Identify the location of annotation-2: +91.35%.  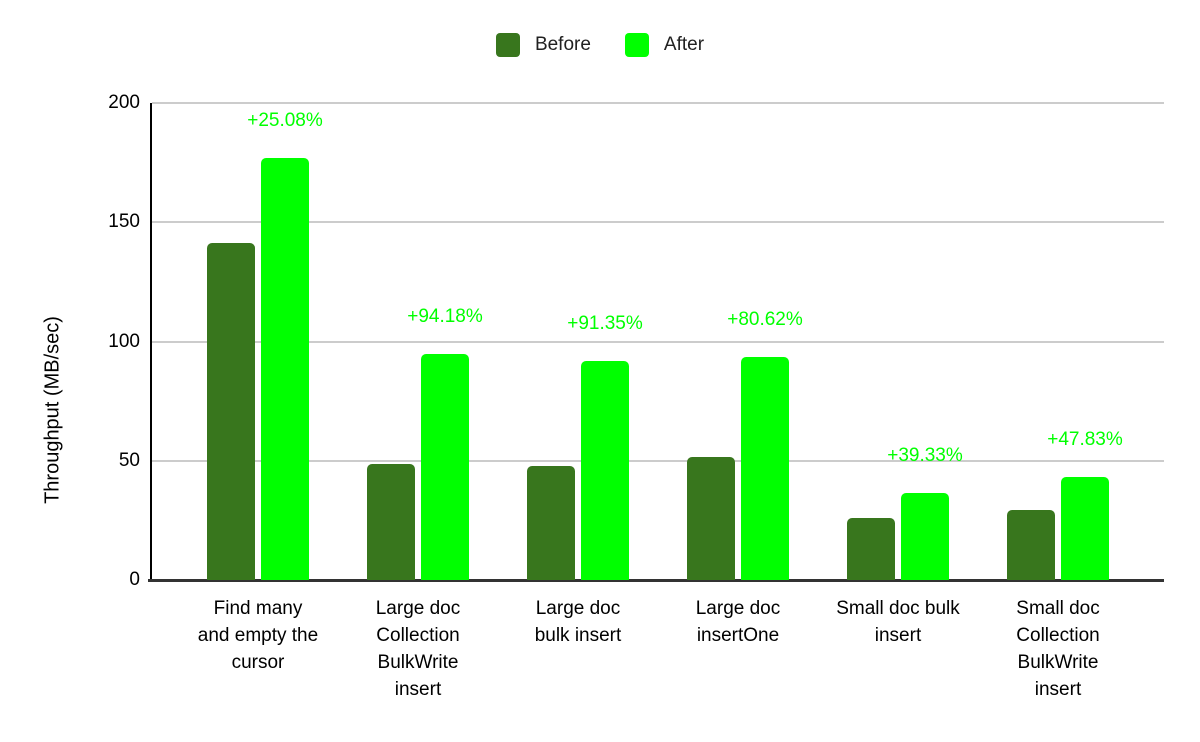
(605, 323).